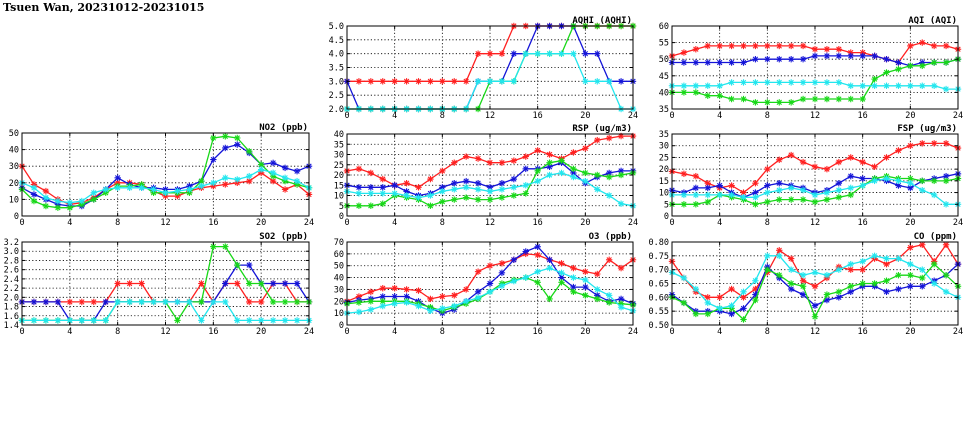 The width and height of the screenshot is (975, 447). I want to click on series-red, so click(165, 185).